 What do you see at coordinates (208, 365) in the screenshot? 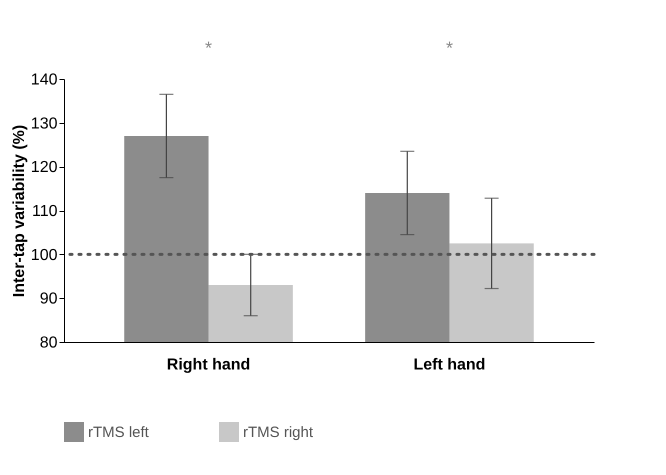
I see `x-tick-label: Right hand` at bounding box center [208, 365].